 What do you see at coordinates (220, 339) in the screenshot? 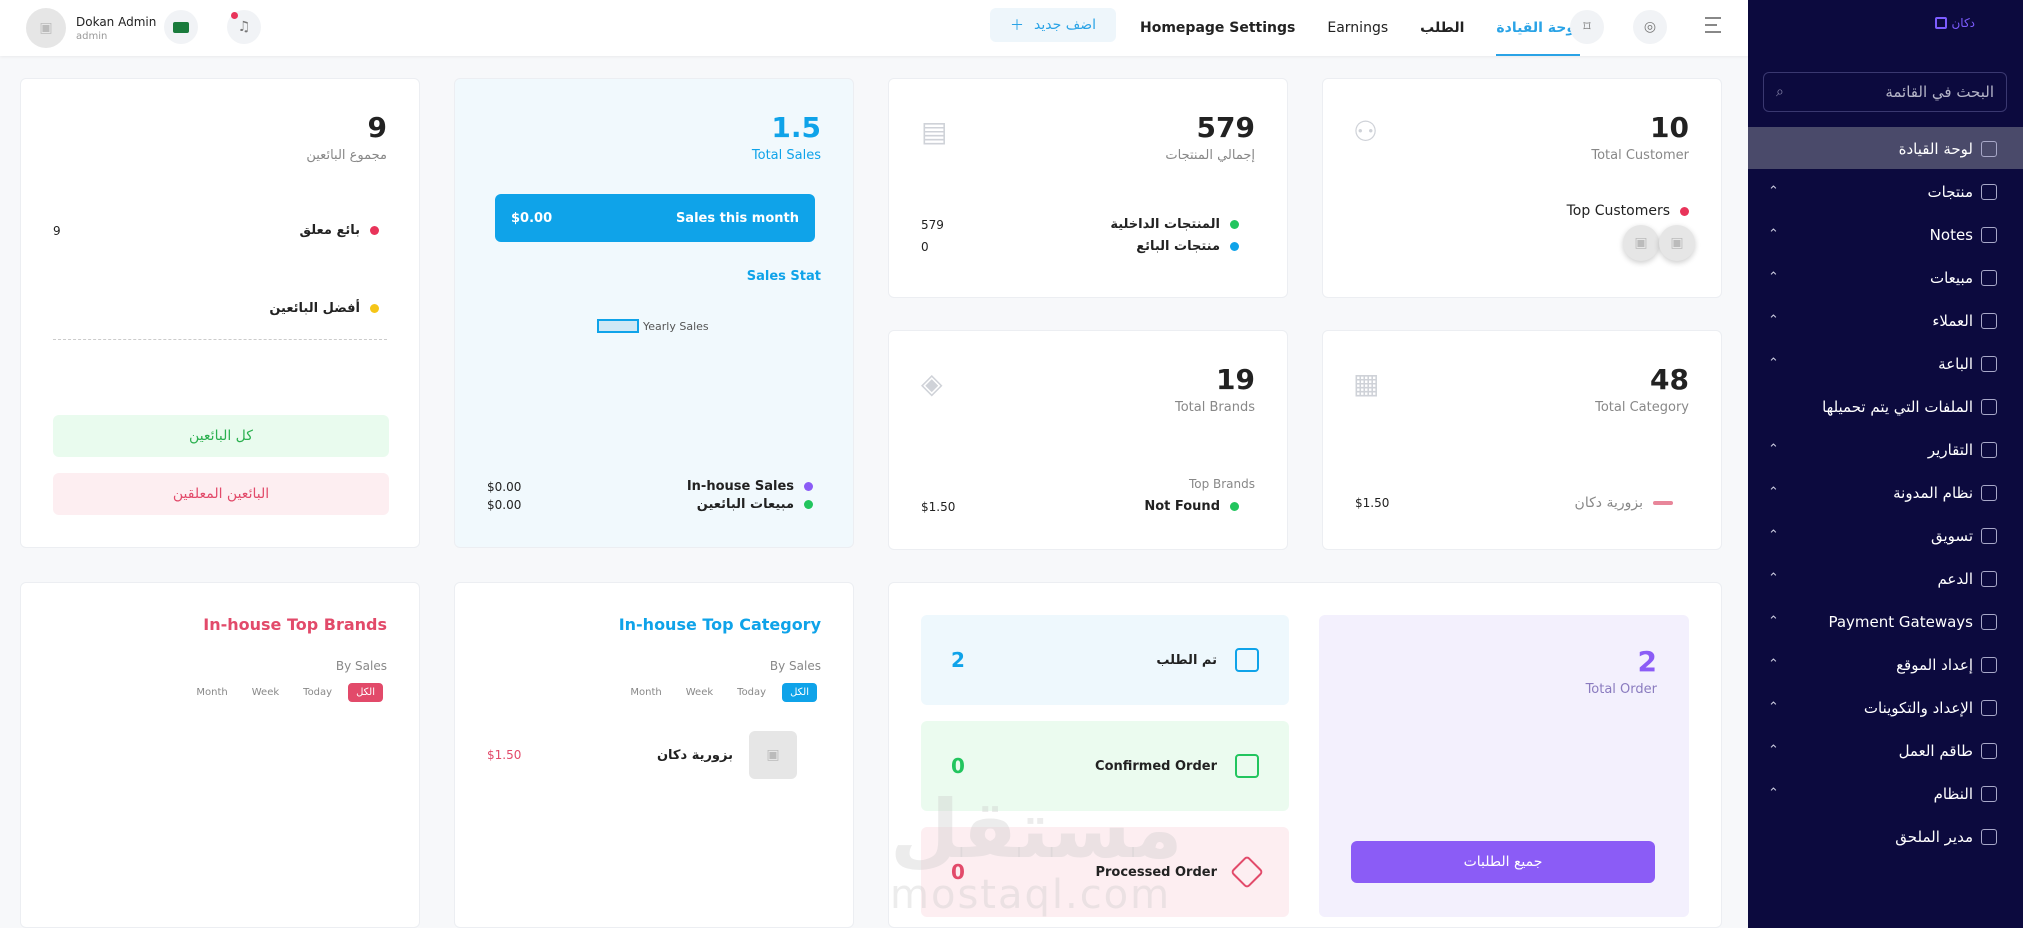
I see `divider` at bounding box center [220, 339].